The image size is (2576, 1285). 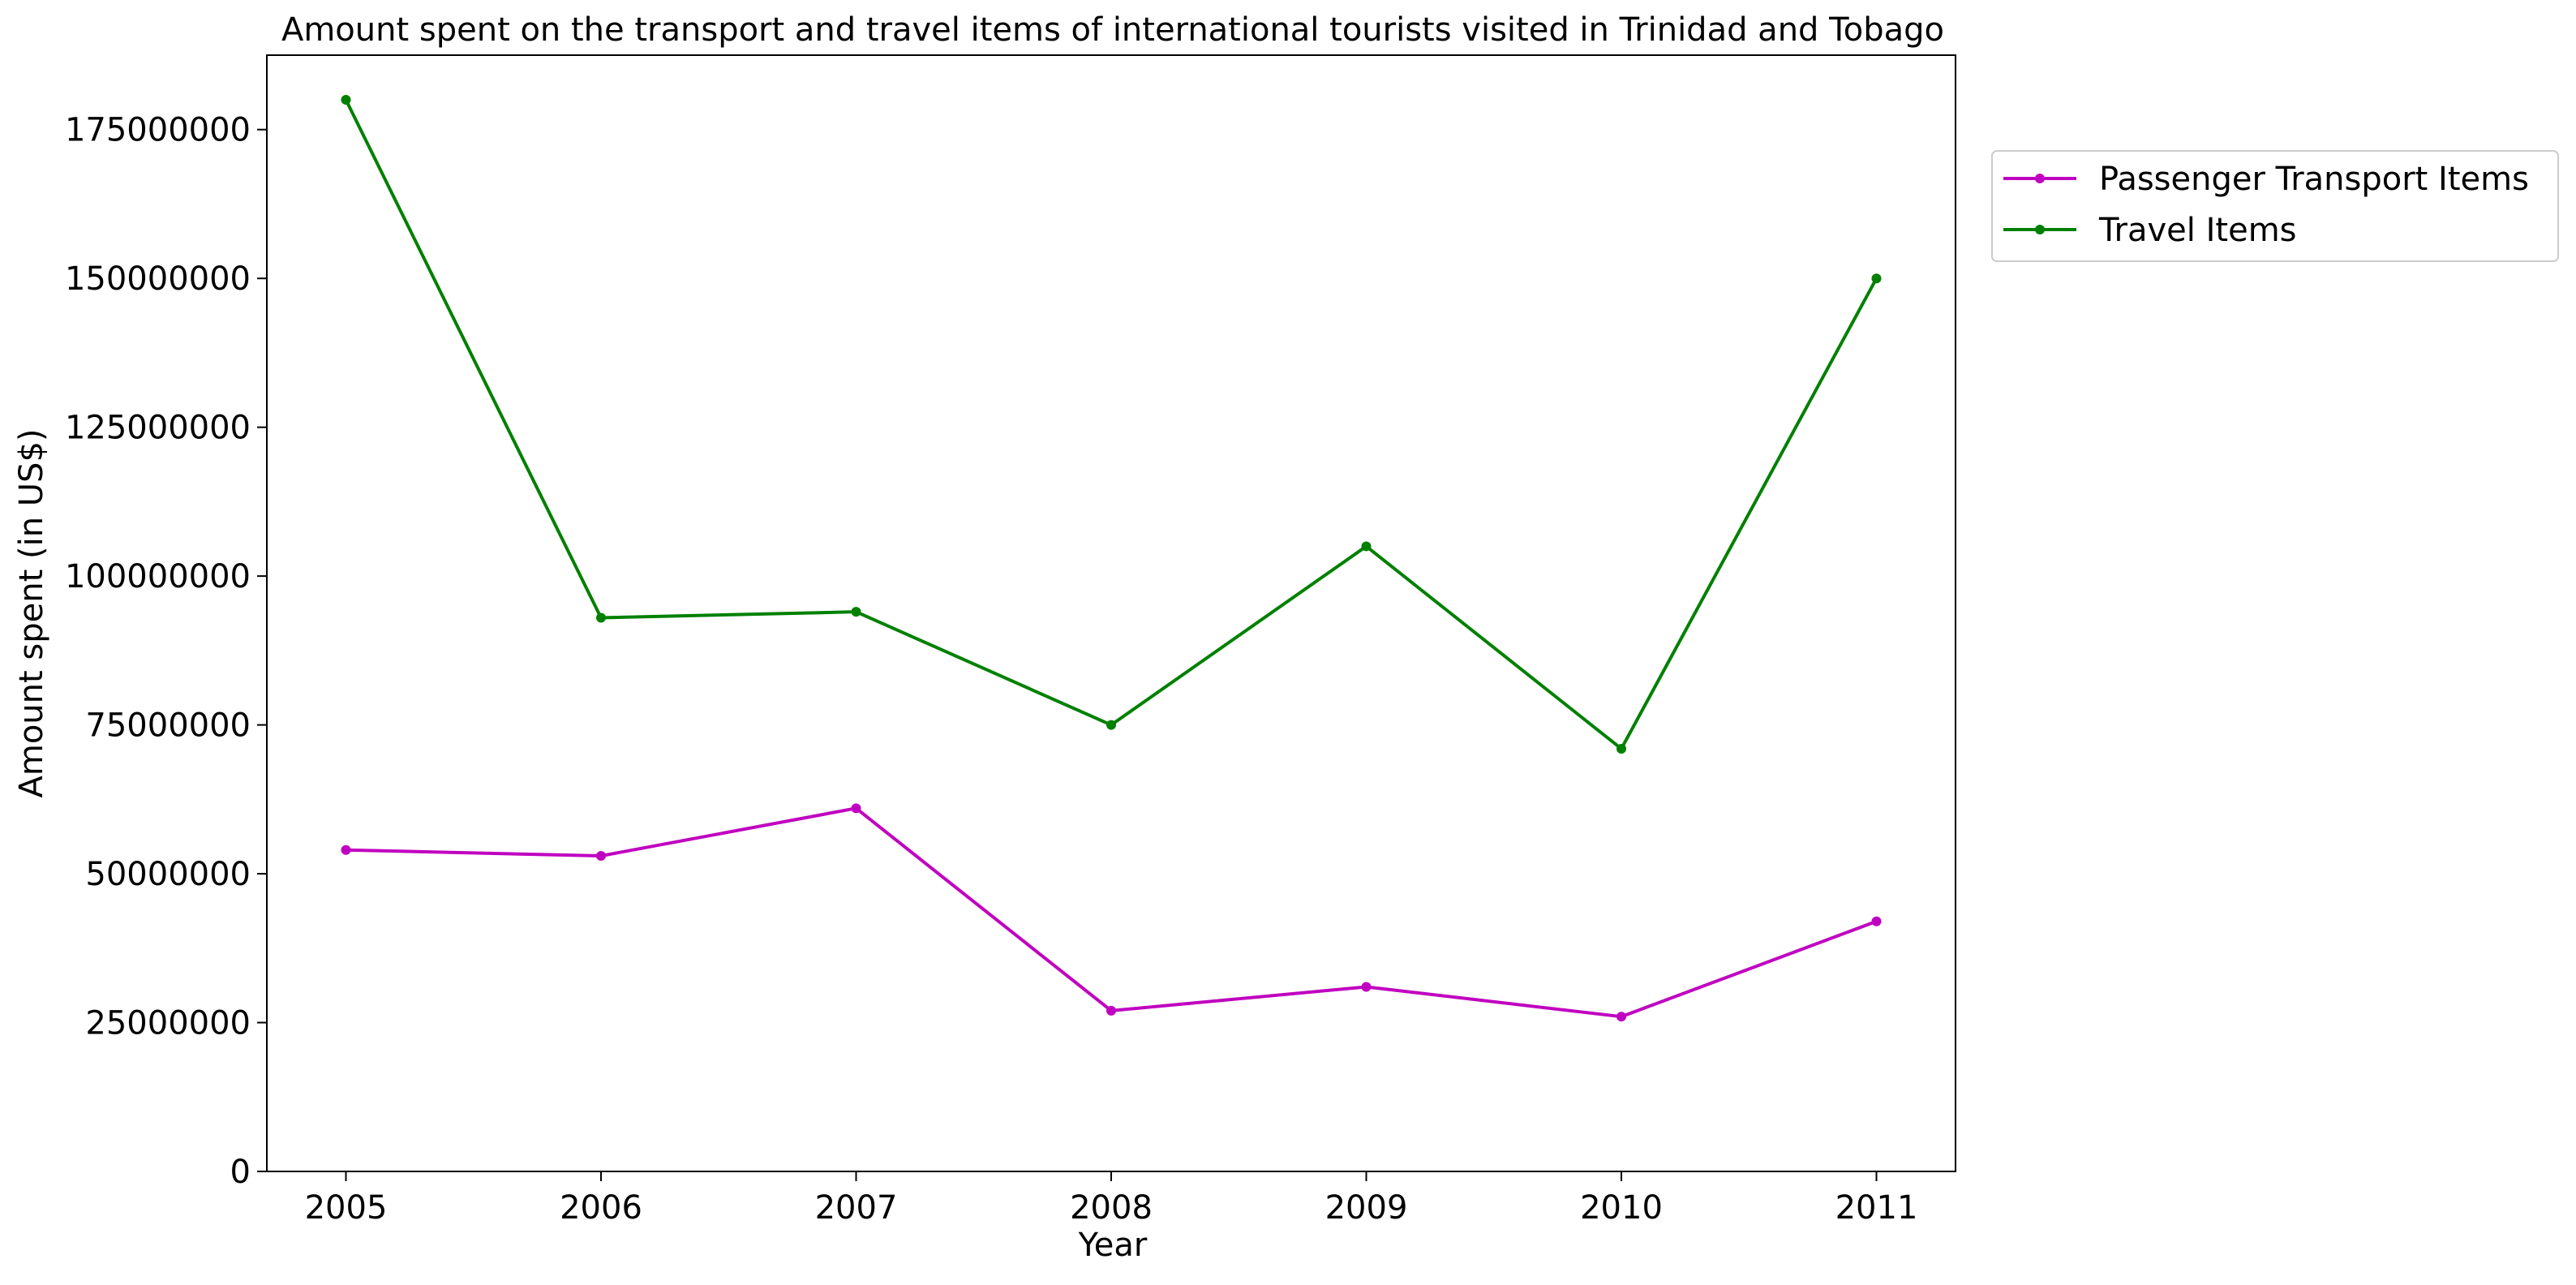 What do you see at coordinates (2040, 178) in the screenshot?
I see `legend-marker-passenger-transport-items` at bounding box center [2040, 178].